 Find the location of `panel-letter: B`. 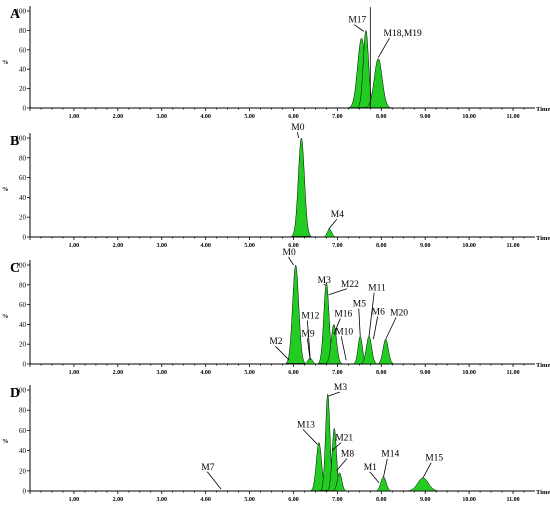

panel-letter: B is located at coordinates (14, 141).